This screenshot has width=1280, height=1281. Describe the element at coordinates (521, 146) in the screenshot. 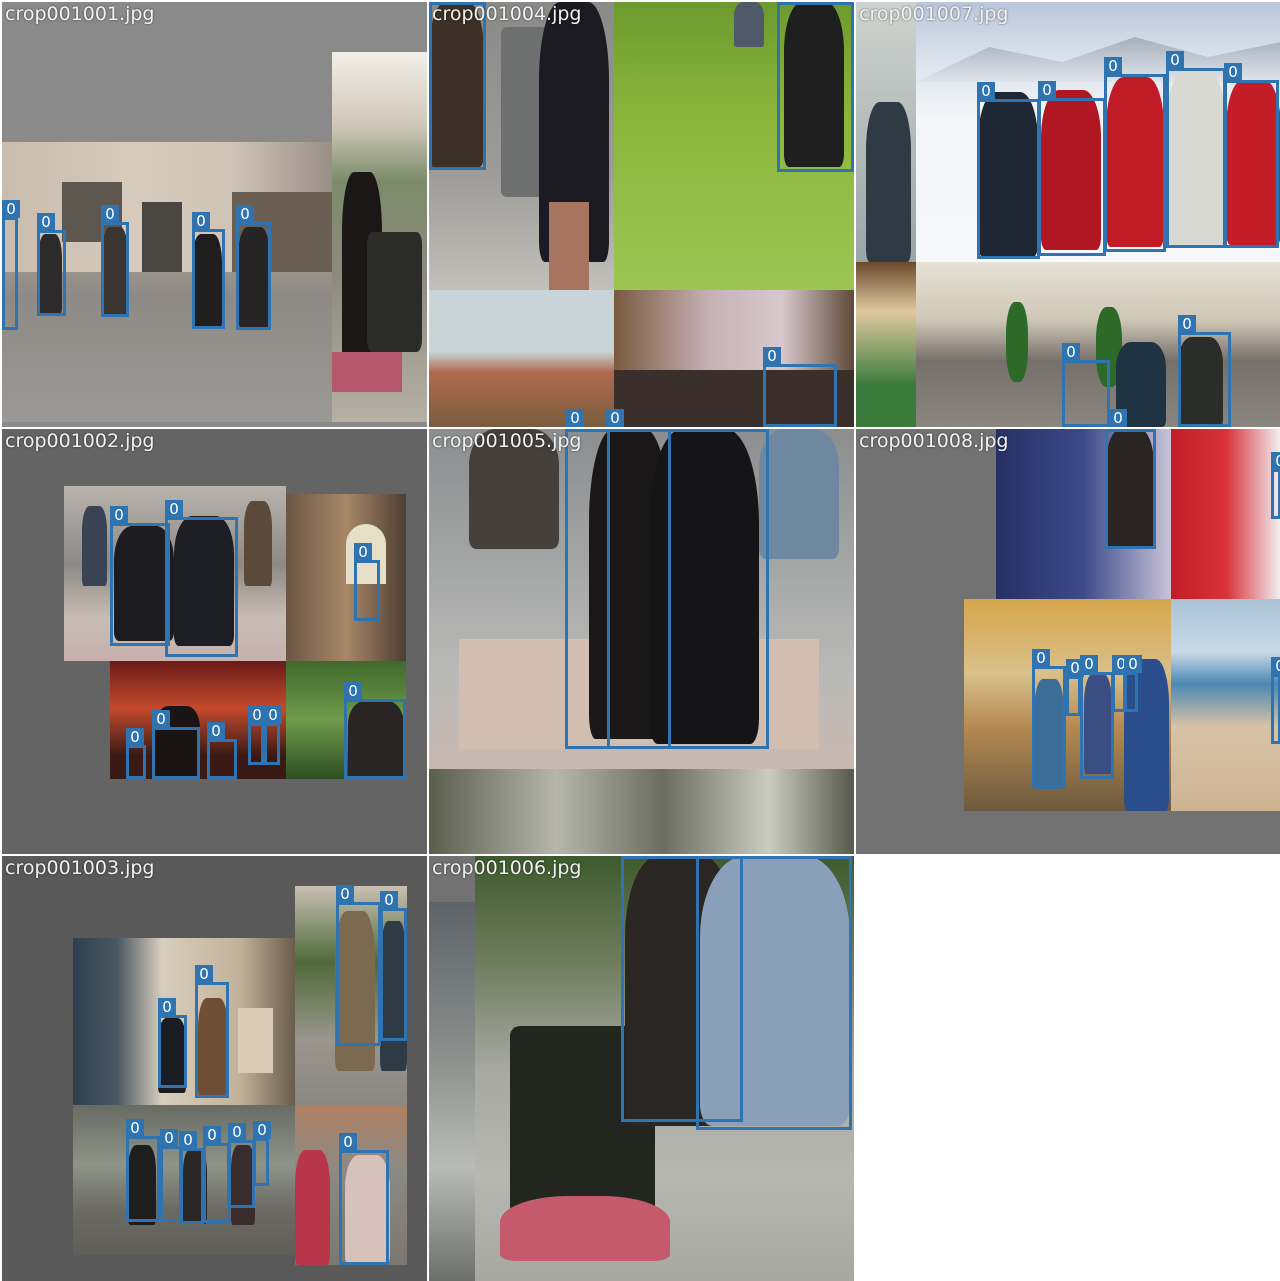

I see `plaza-photo` at that location.